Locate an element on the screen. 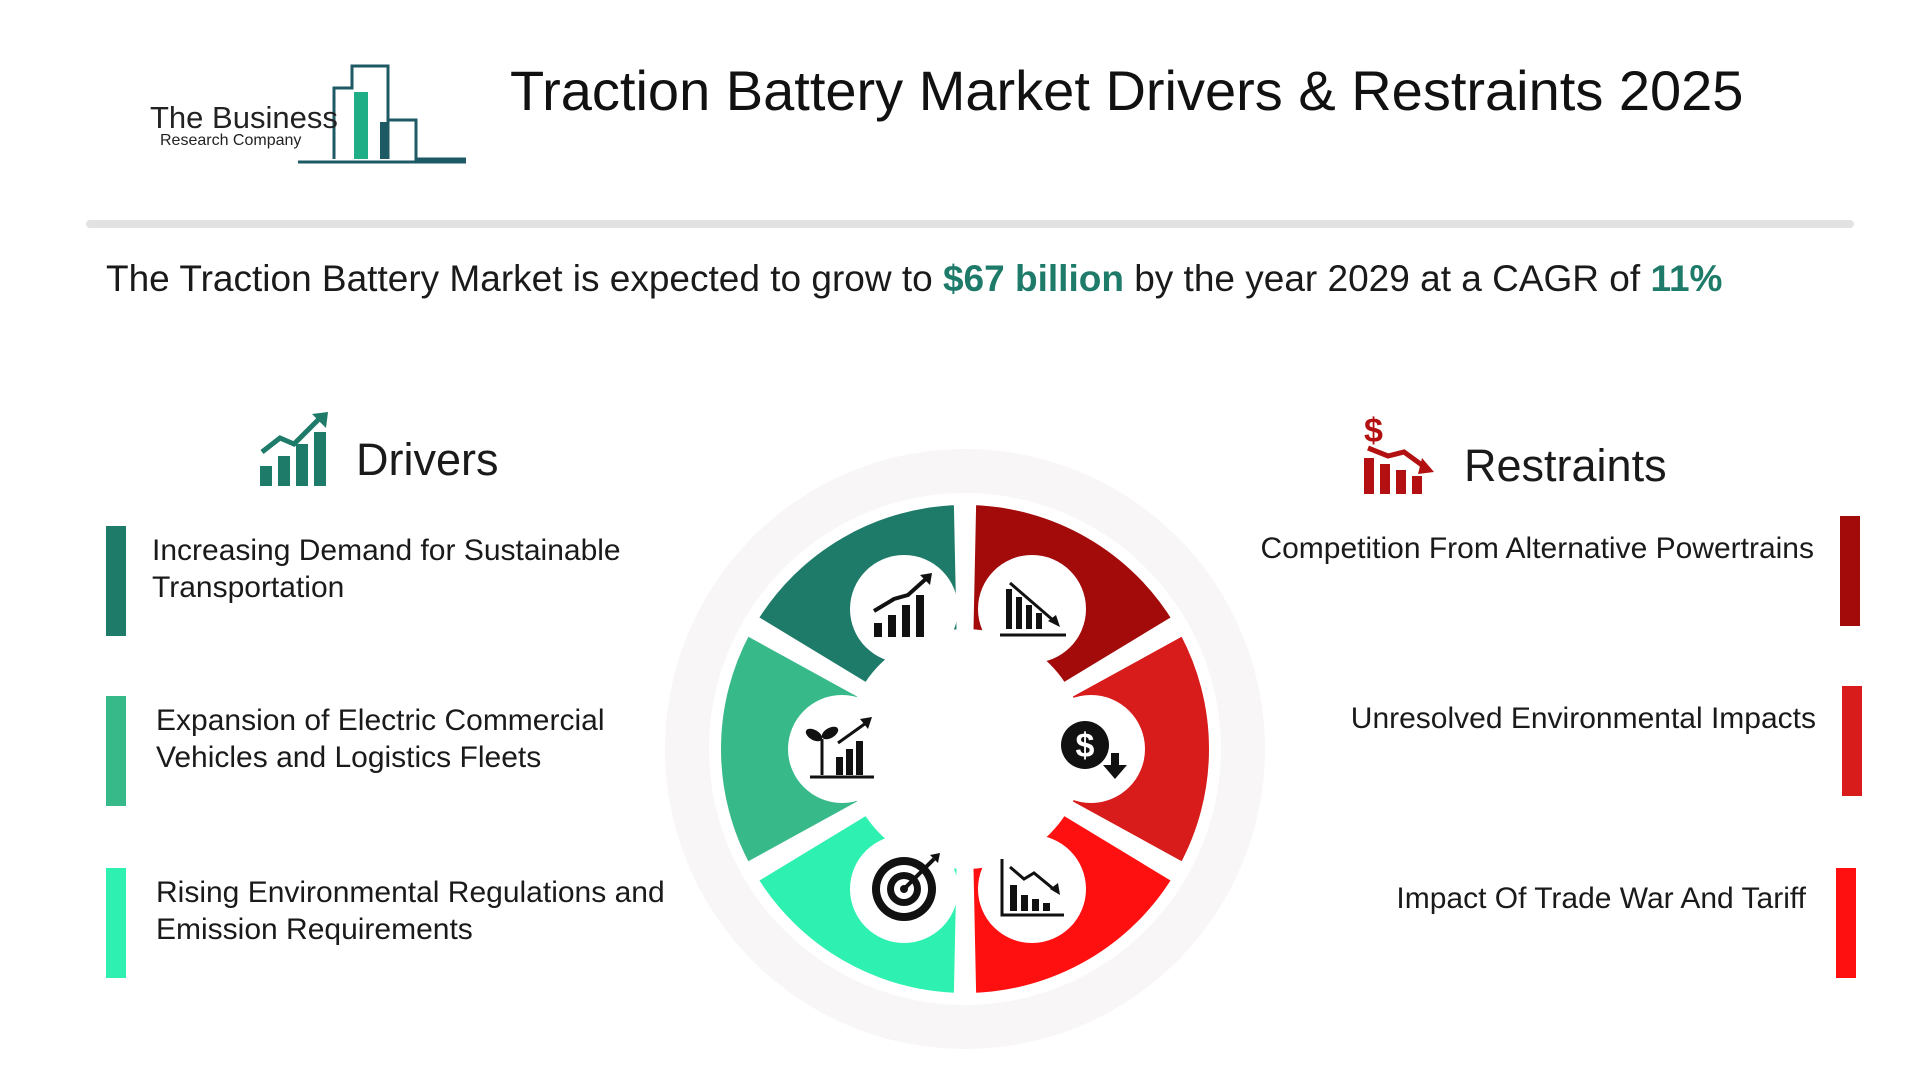 This screenshot has width=1920, height=1080. restraint-label-1: Competition From Alternative Powertrains is located at coordinates (1537, 548).